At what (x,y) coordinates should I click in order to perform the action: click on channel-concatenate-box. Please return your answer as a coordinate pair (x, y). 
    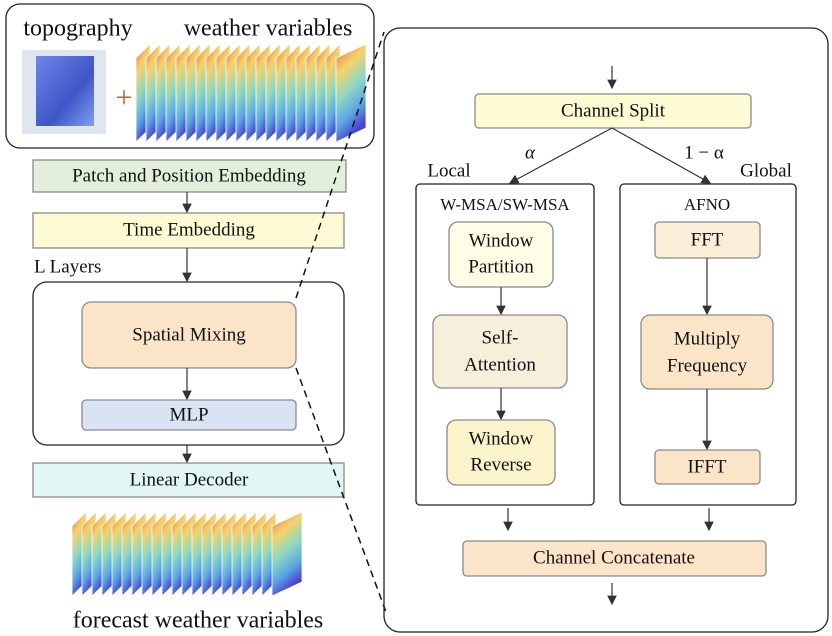
    Looking at the image, I should click on (614, 558).